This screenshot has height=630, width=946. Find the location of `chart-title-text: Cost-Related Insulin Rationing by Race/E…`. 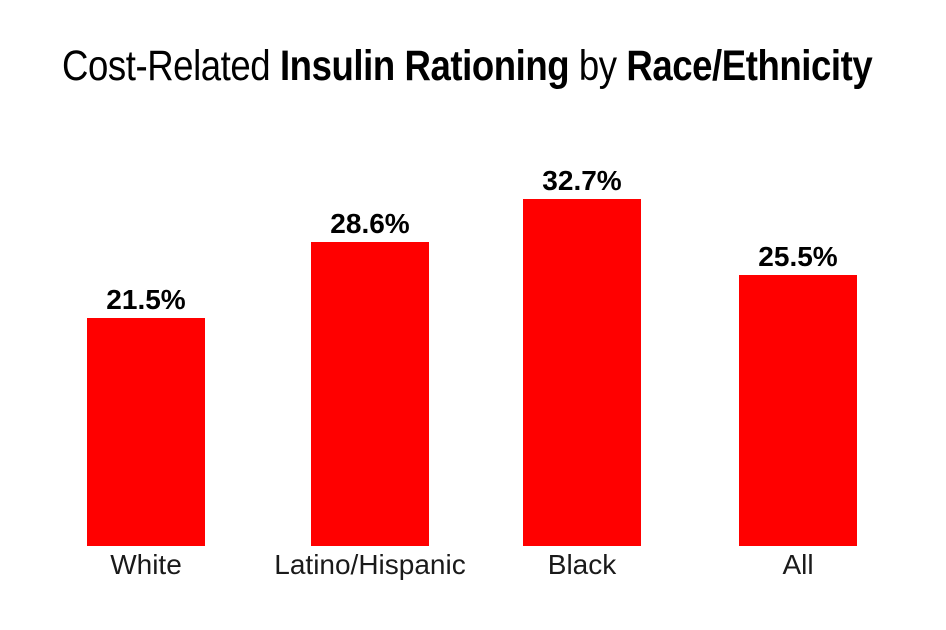

chart-title-text: Cost-Related Insulin Rationing by Race/E… is located at coordinates (467, 67).